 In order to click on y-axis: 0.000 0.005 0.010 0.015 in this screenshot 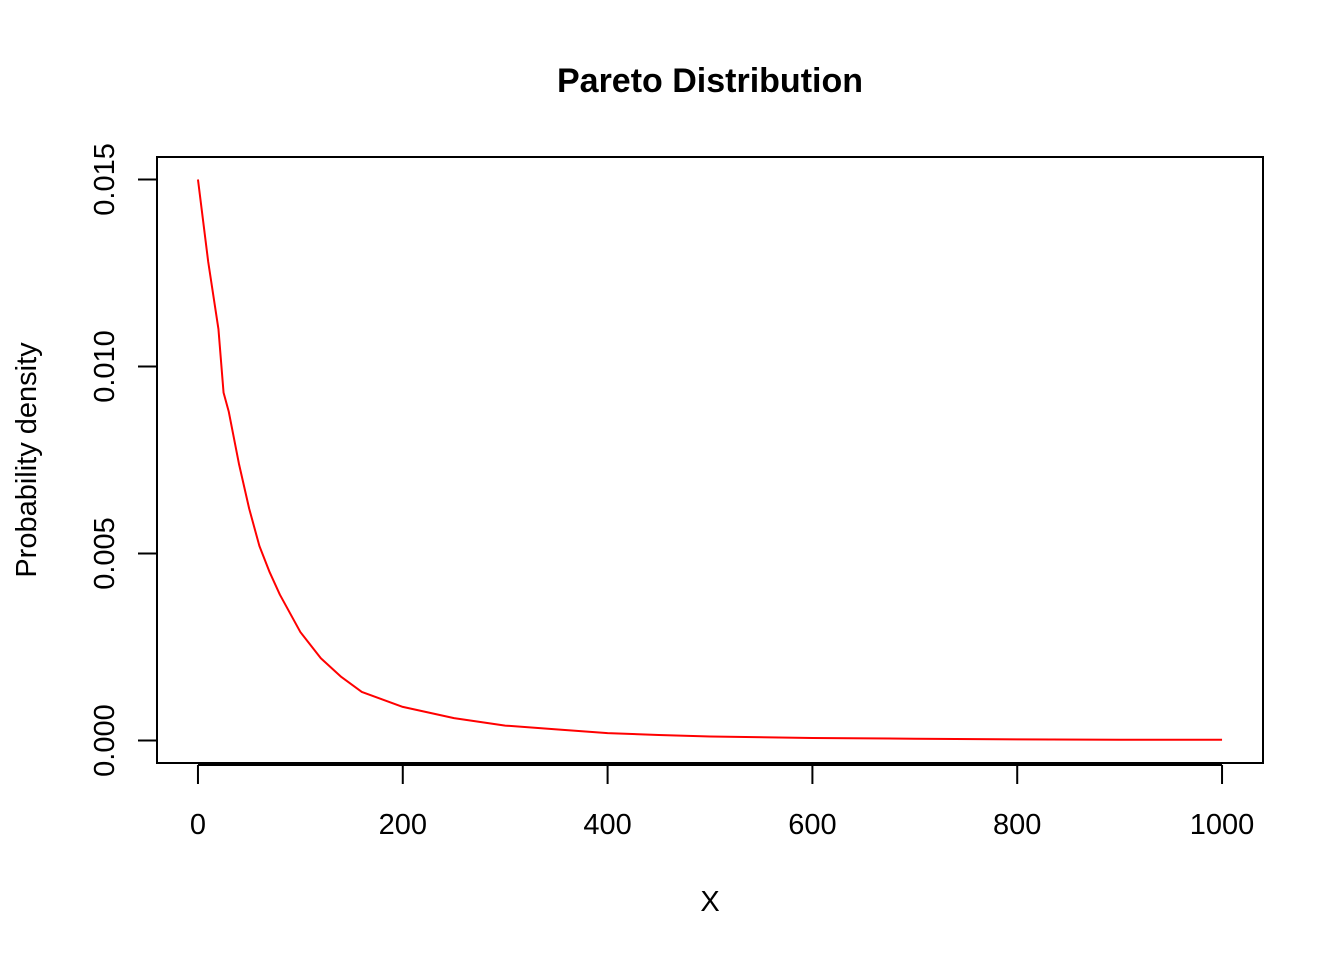, I will do `click(123, 460)`.